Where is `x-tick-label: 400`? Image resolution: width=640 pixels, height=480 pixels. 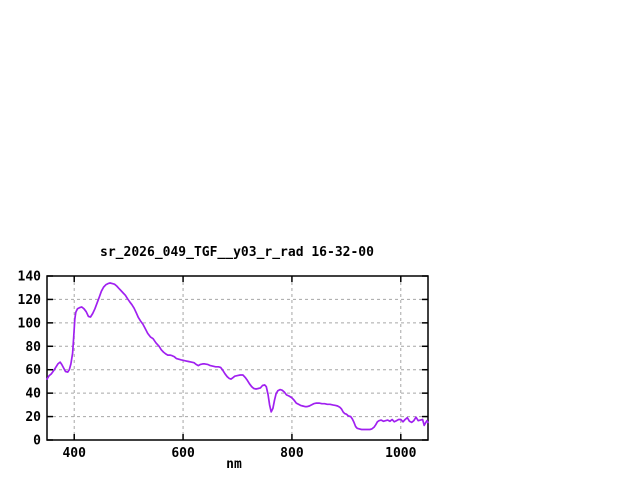 x-tick-label: 400 is located at coordinates (74, 453).